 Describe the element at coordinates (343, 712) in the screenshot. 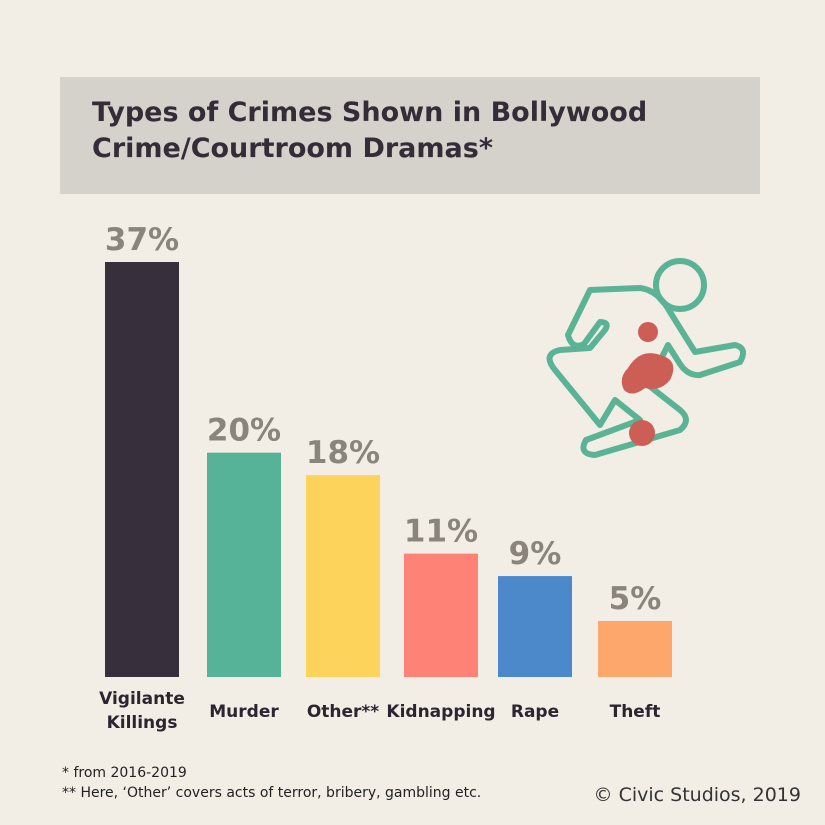

I see `category-label-3: Other**` at that location.